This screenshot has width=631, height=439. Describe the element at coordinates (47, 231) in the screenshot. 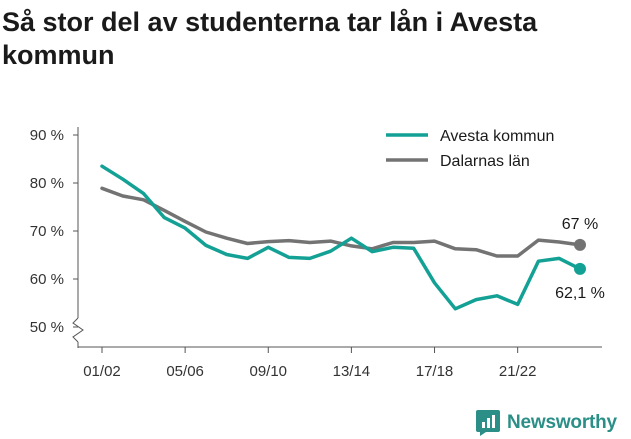

I see `y-tick-label: 70 %` at that location.